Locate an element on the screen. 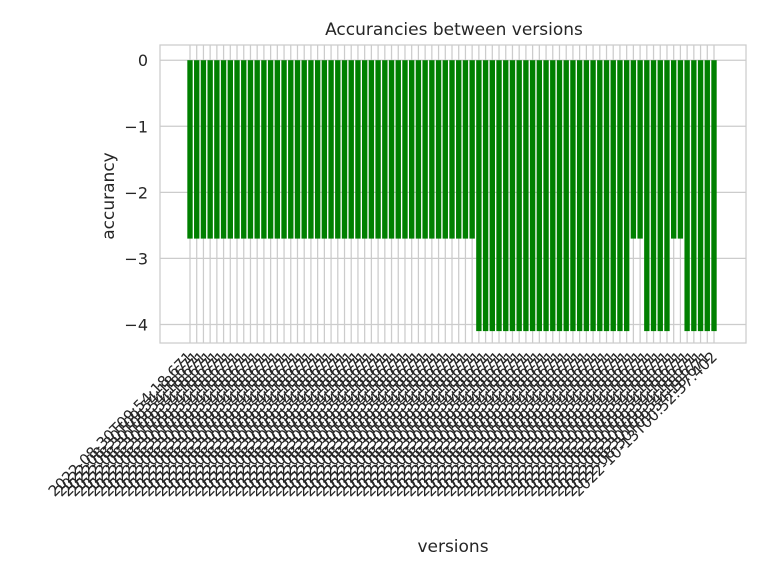 Image resolution: width=768 pixels, height=580 pixels. y-tick-label: −3 is located at coordinates (136, 258).